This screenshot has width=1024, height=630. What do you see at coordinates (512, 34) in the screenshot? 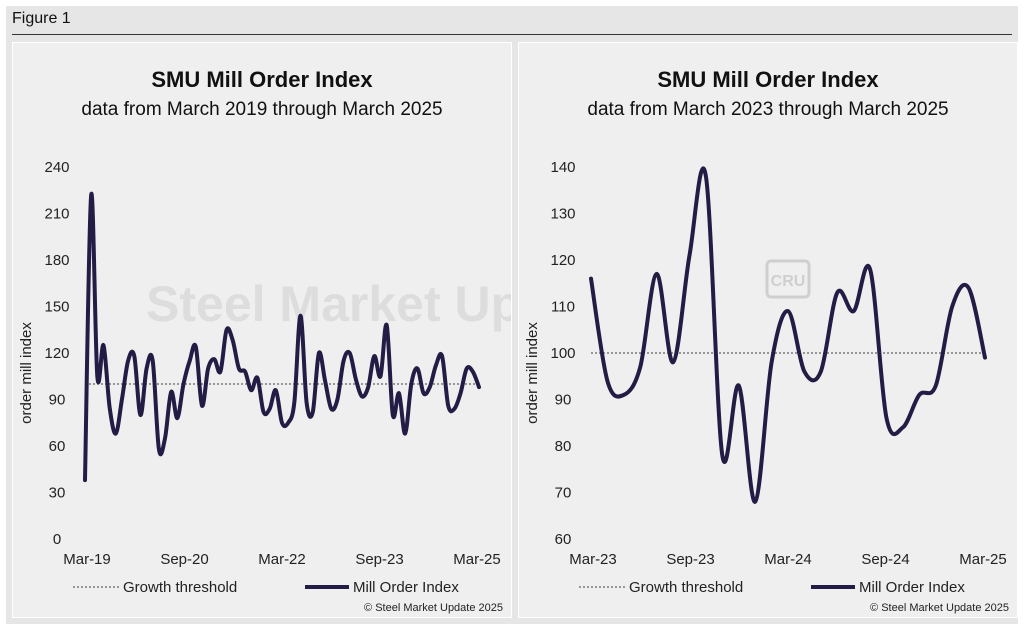
I see `figure-rule` at bounding box center [512, 34].